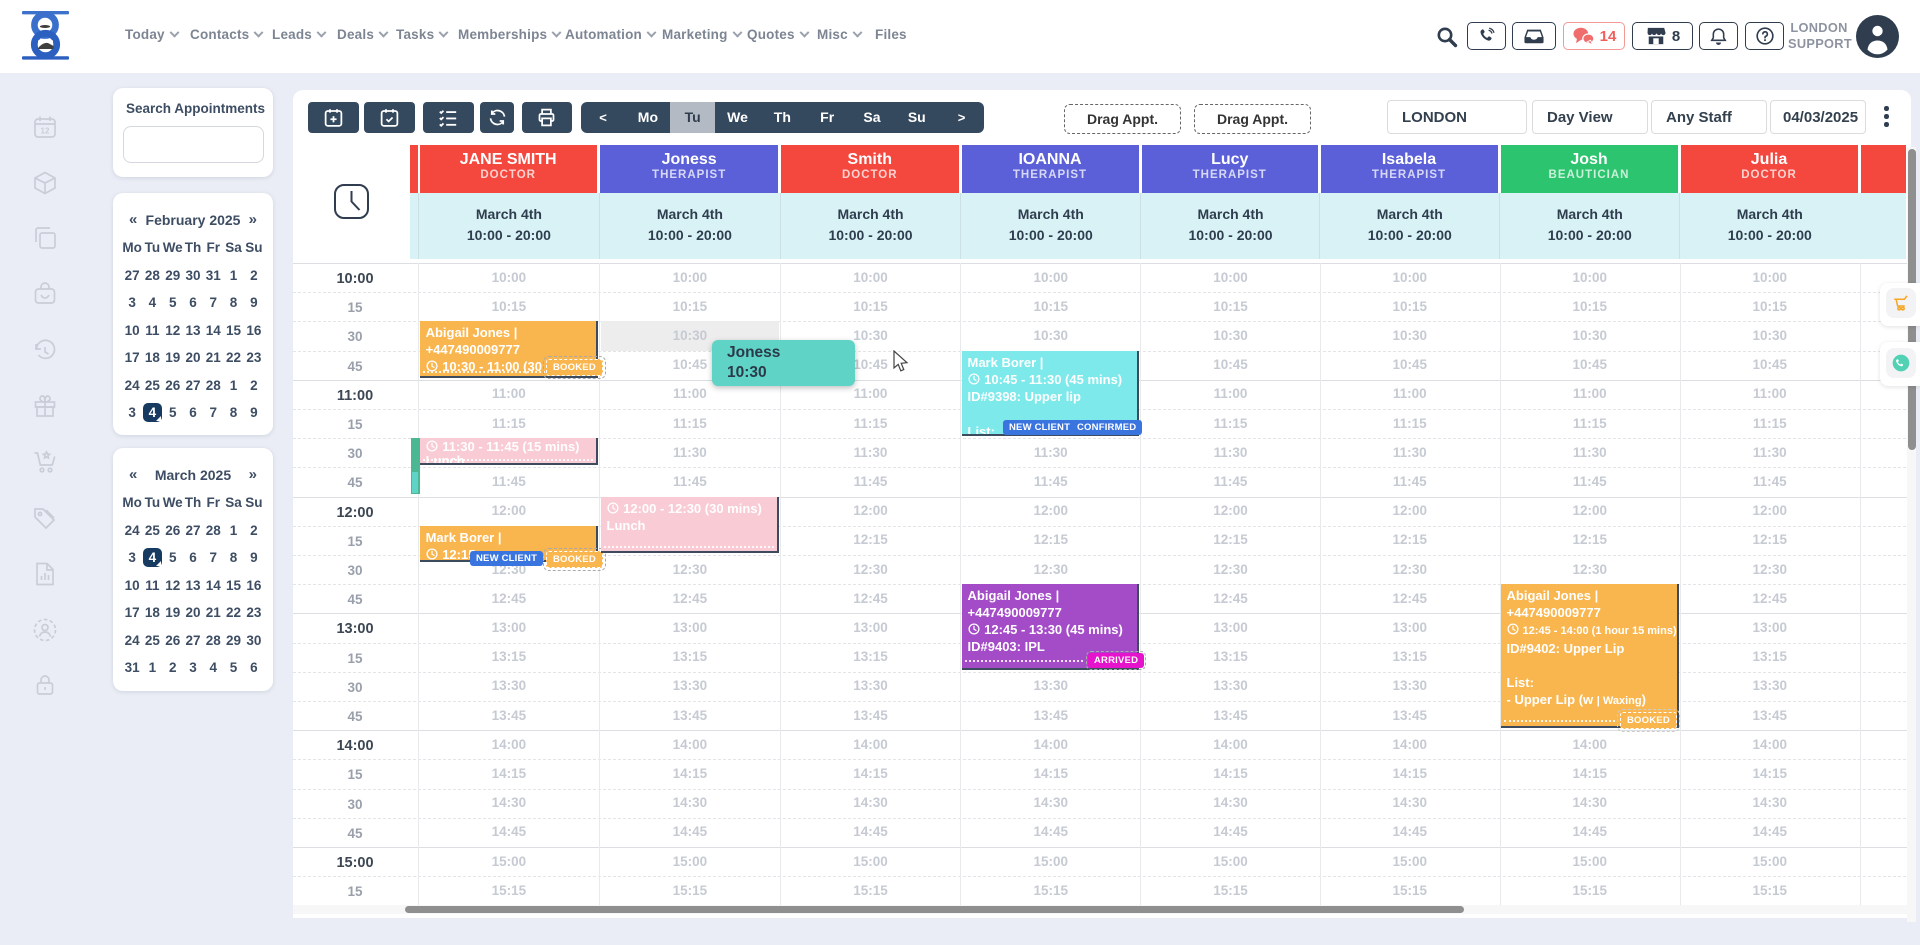  What do you see at coordinates (45, 131) in the screenshot?
I see `svg-text: 12` at bounding box center [45, 131].